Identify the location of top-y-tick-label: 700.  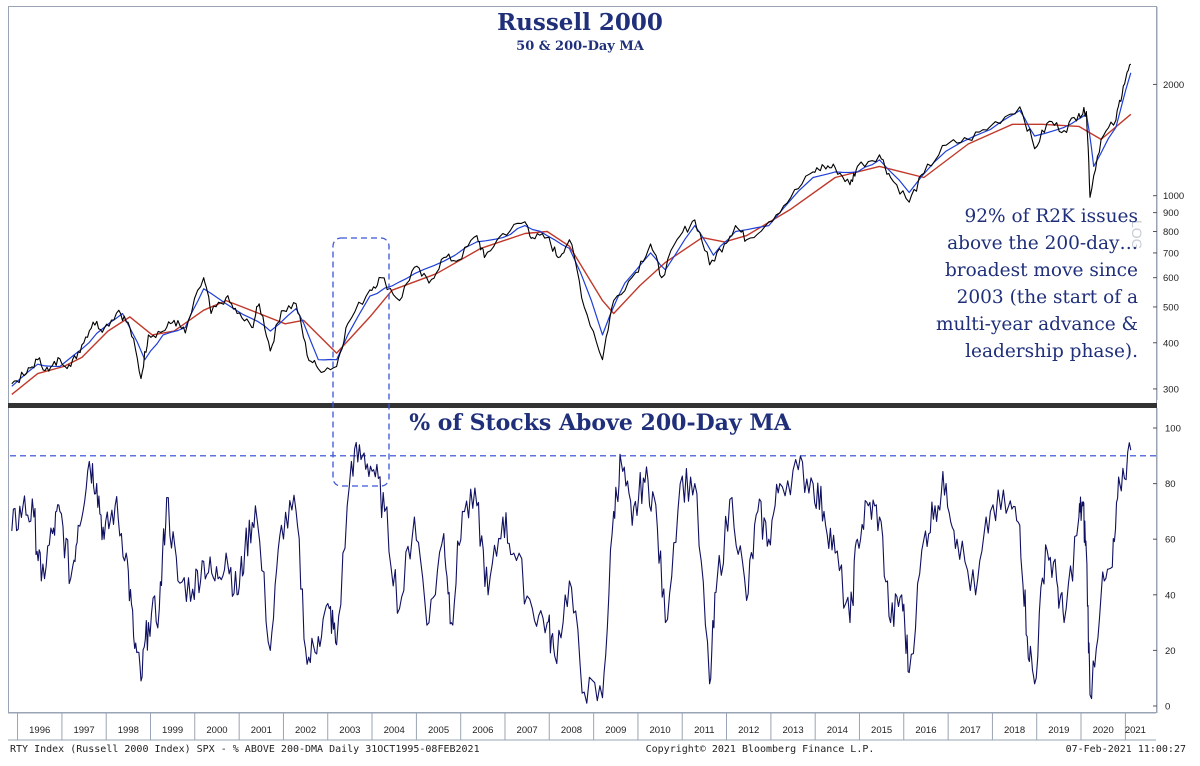
(1171, 253).